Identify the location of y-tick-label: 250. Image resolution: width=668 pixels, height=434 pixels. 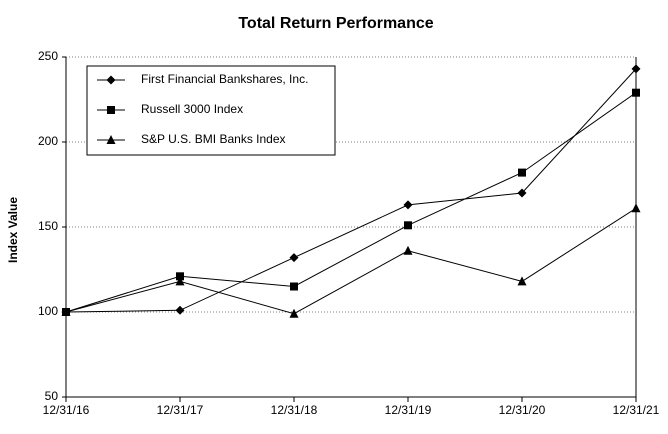
(48, 56).